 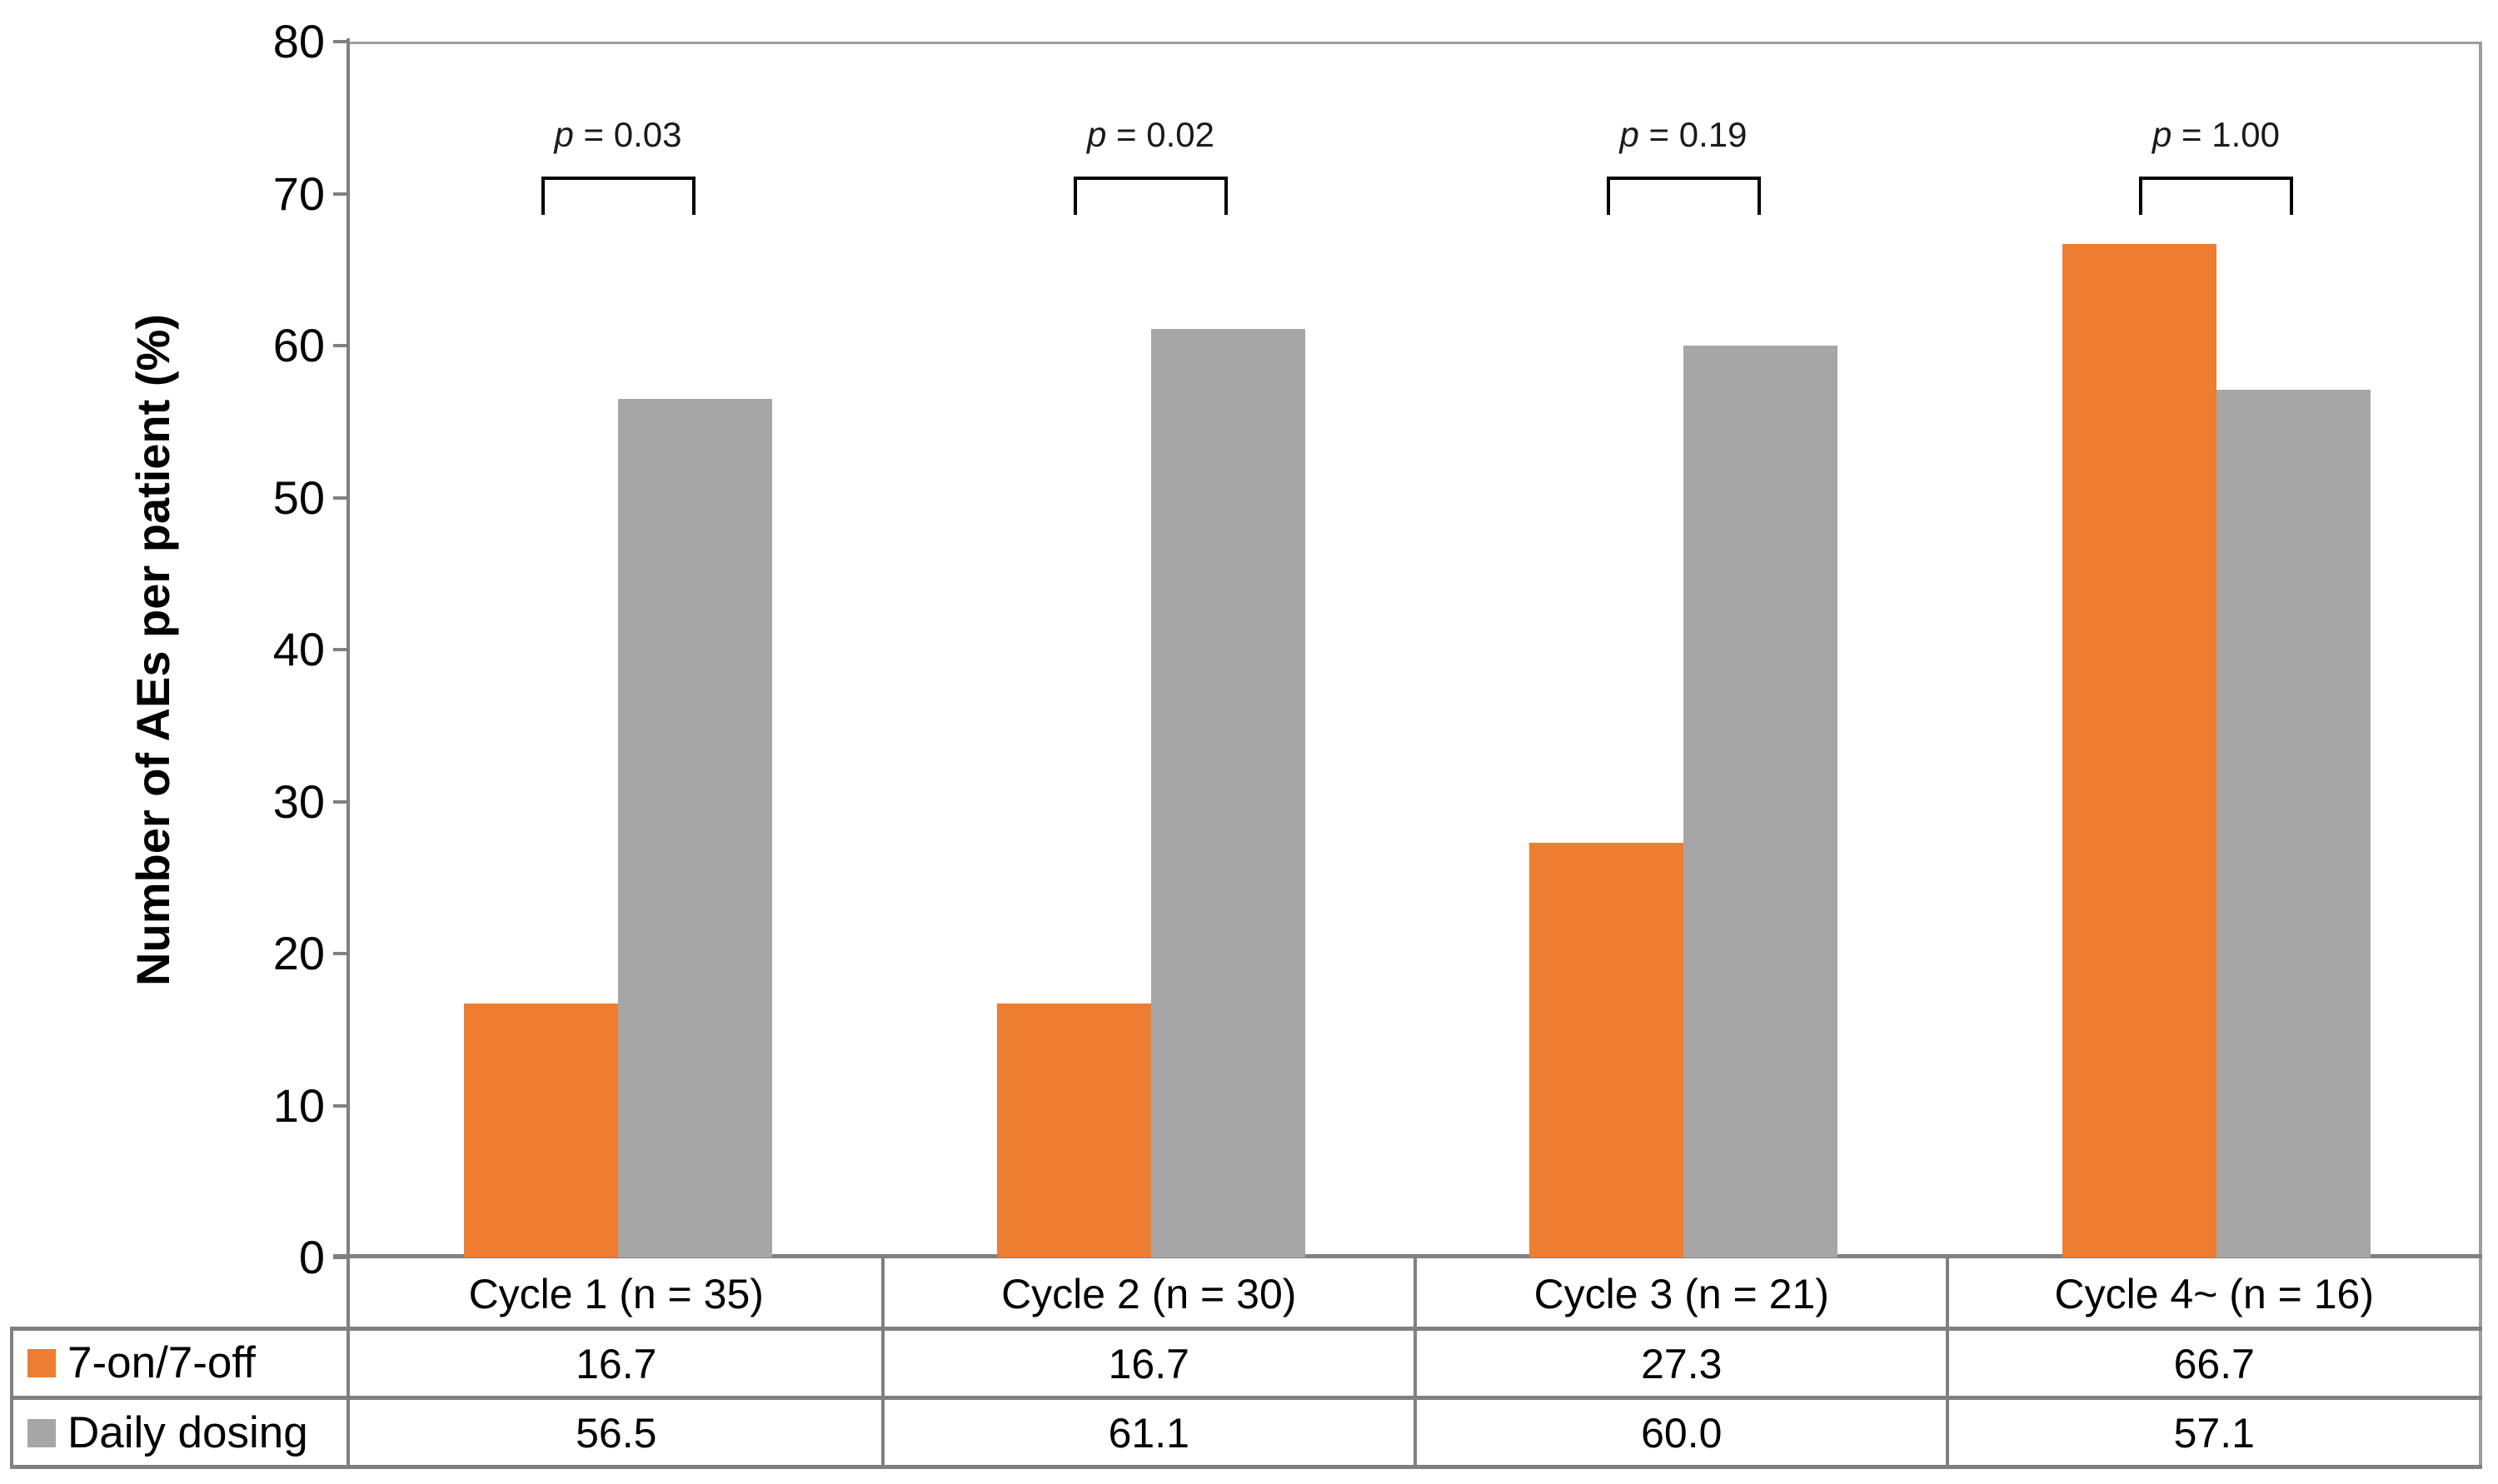 What do you see at coordinates (187, 1432) in the screenshot?
I see `series2-label: Daily dosing` at bounding box center [187, 1432].